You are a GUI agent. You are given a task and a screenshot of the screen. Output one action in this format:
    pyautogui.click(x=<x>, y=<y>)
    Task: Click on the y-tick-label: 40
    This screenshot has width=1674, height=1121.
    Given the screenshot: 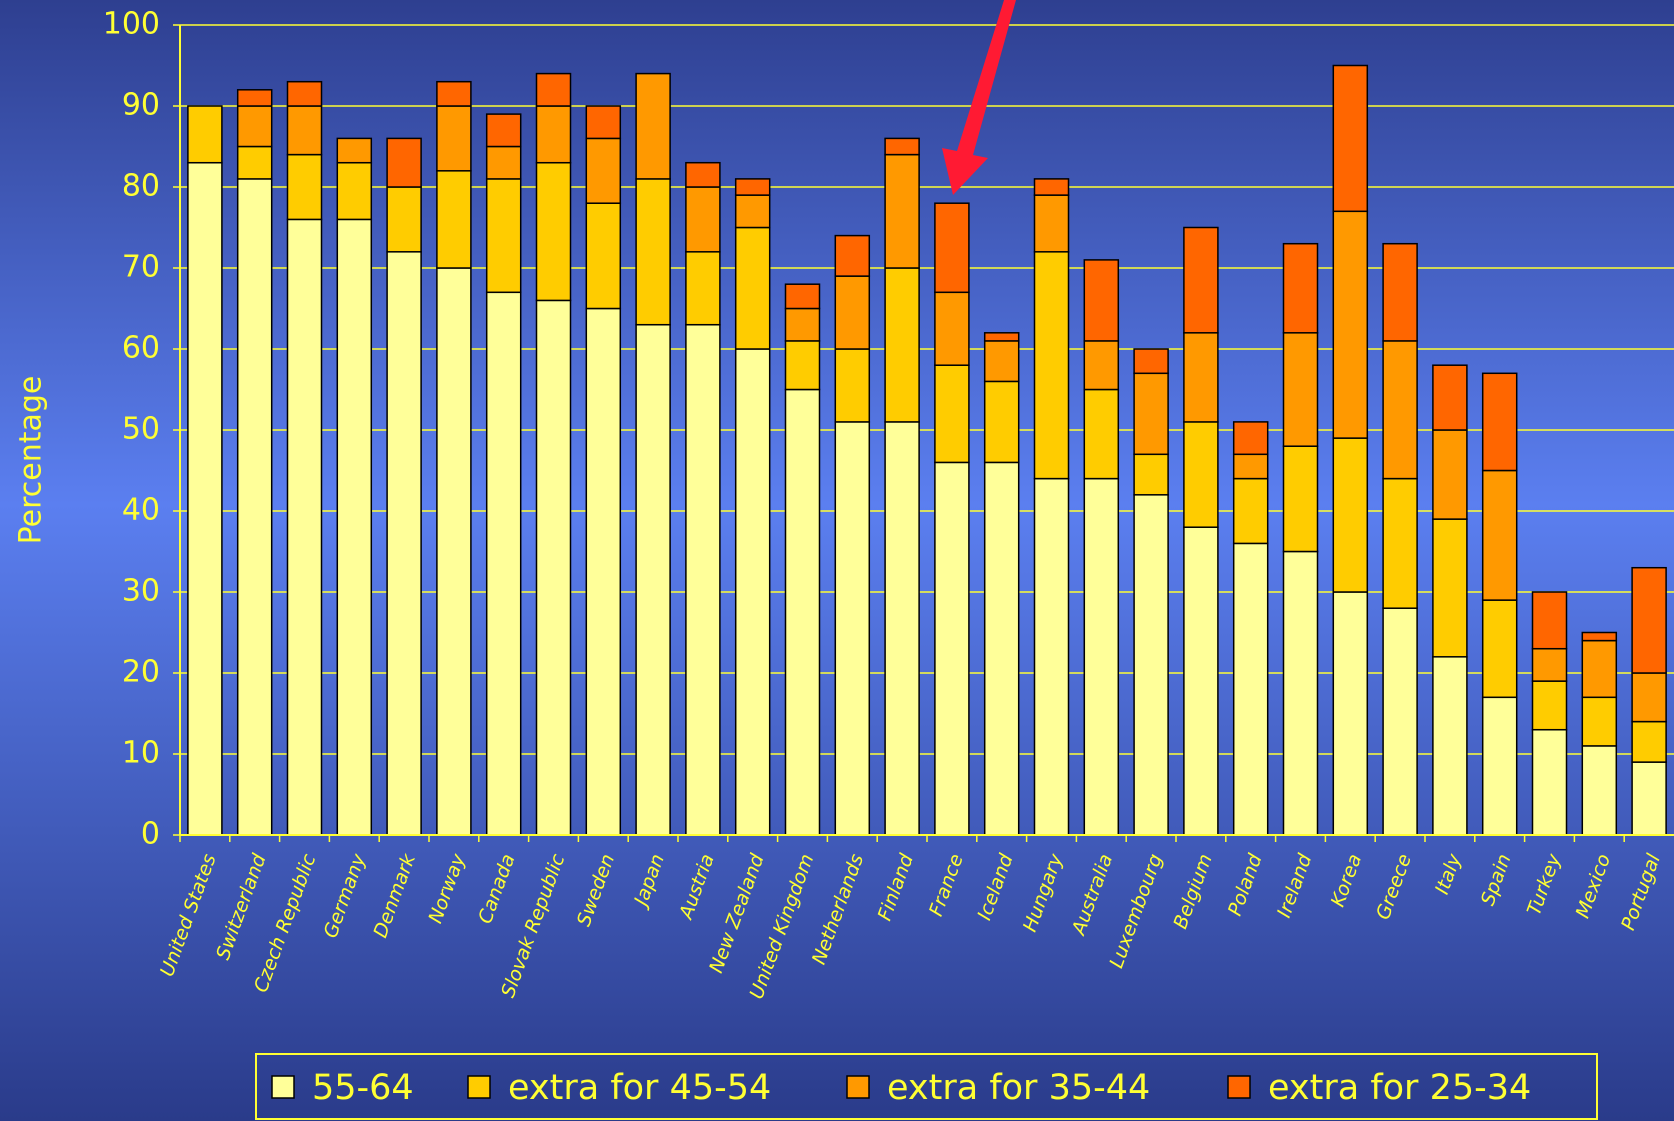 What is the action you would take?
    pyautogui.click(x=141, y=510)
    